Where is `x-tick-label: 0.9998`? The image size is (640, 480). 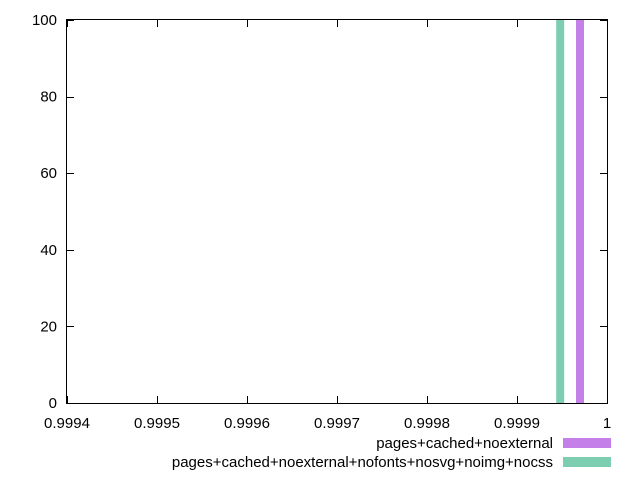
x-tick-label: 0.9998 is located at coordinates (427, 423).